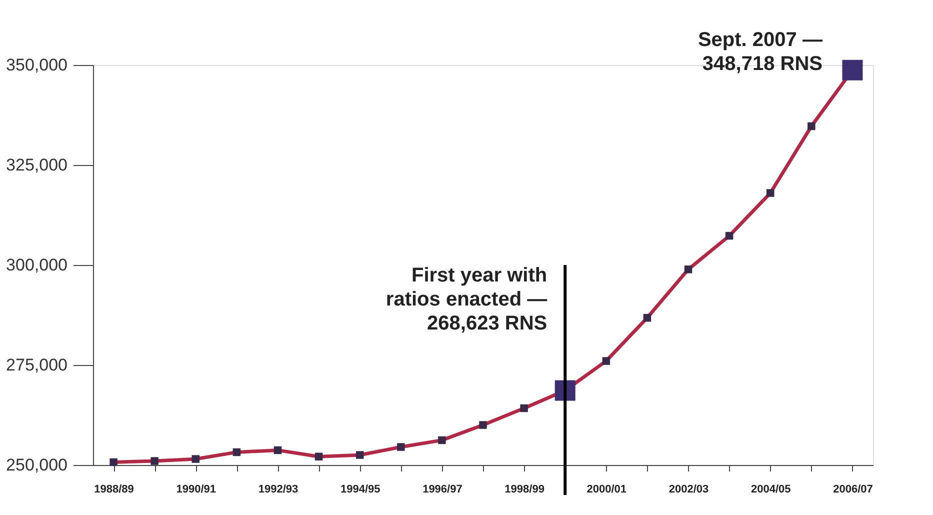 This screenshot has height=515, width=933. Describe the element at coordinates (37, 265) in the screenshot. I see `y-tick-label: 300,000` at that location.